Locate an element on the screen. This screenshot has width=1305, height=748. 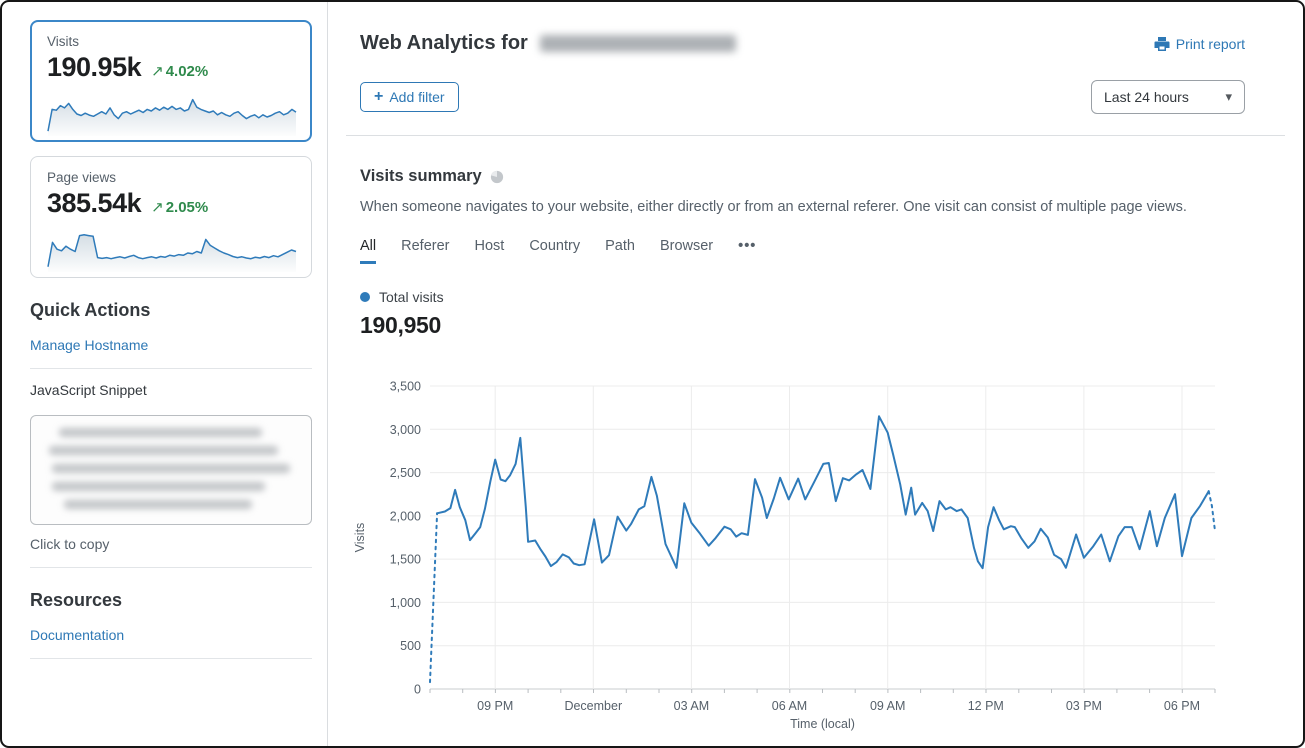
svg-text: 09 PM is located at coordinates (495, 706).